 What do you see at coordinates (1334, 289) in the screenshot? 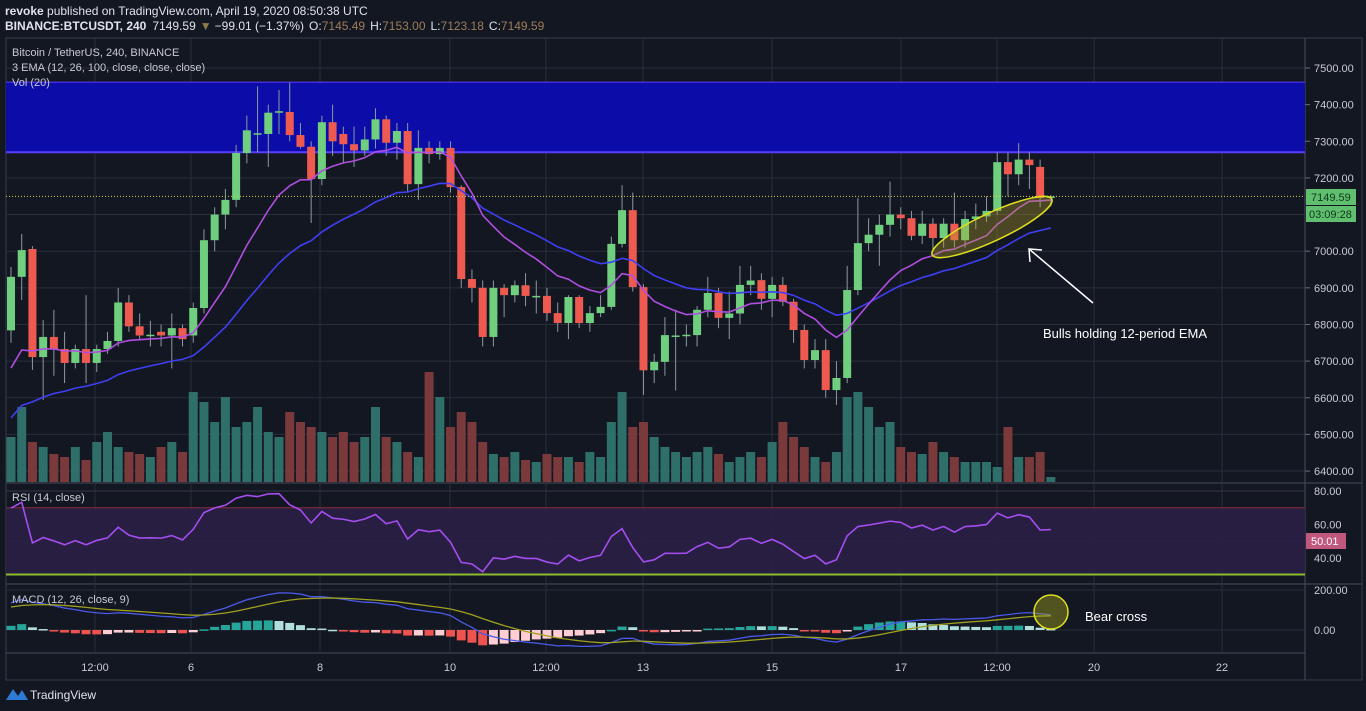
I see `price-tick-label: 6900.00` at bounding box center [1334, 289].